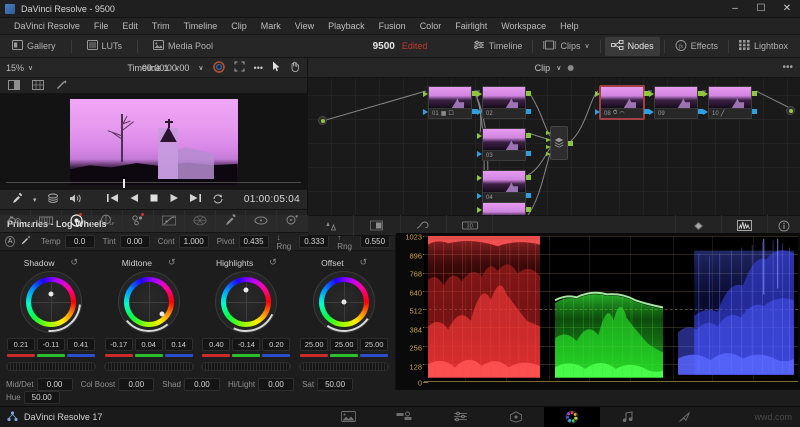 Image resolution: width=800 pixels, height=427 pixels. What do you see at coordinates (246, 366) in the screenshot?
I see `highlights-master-slider` at bounding box center [246, 366].